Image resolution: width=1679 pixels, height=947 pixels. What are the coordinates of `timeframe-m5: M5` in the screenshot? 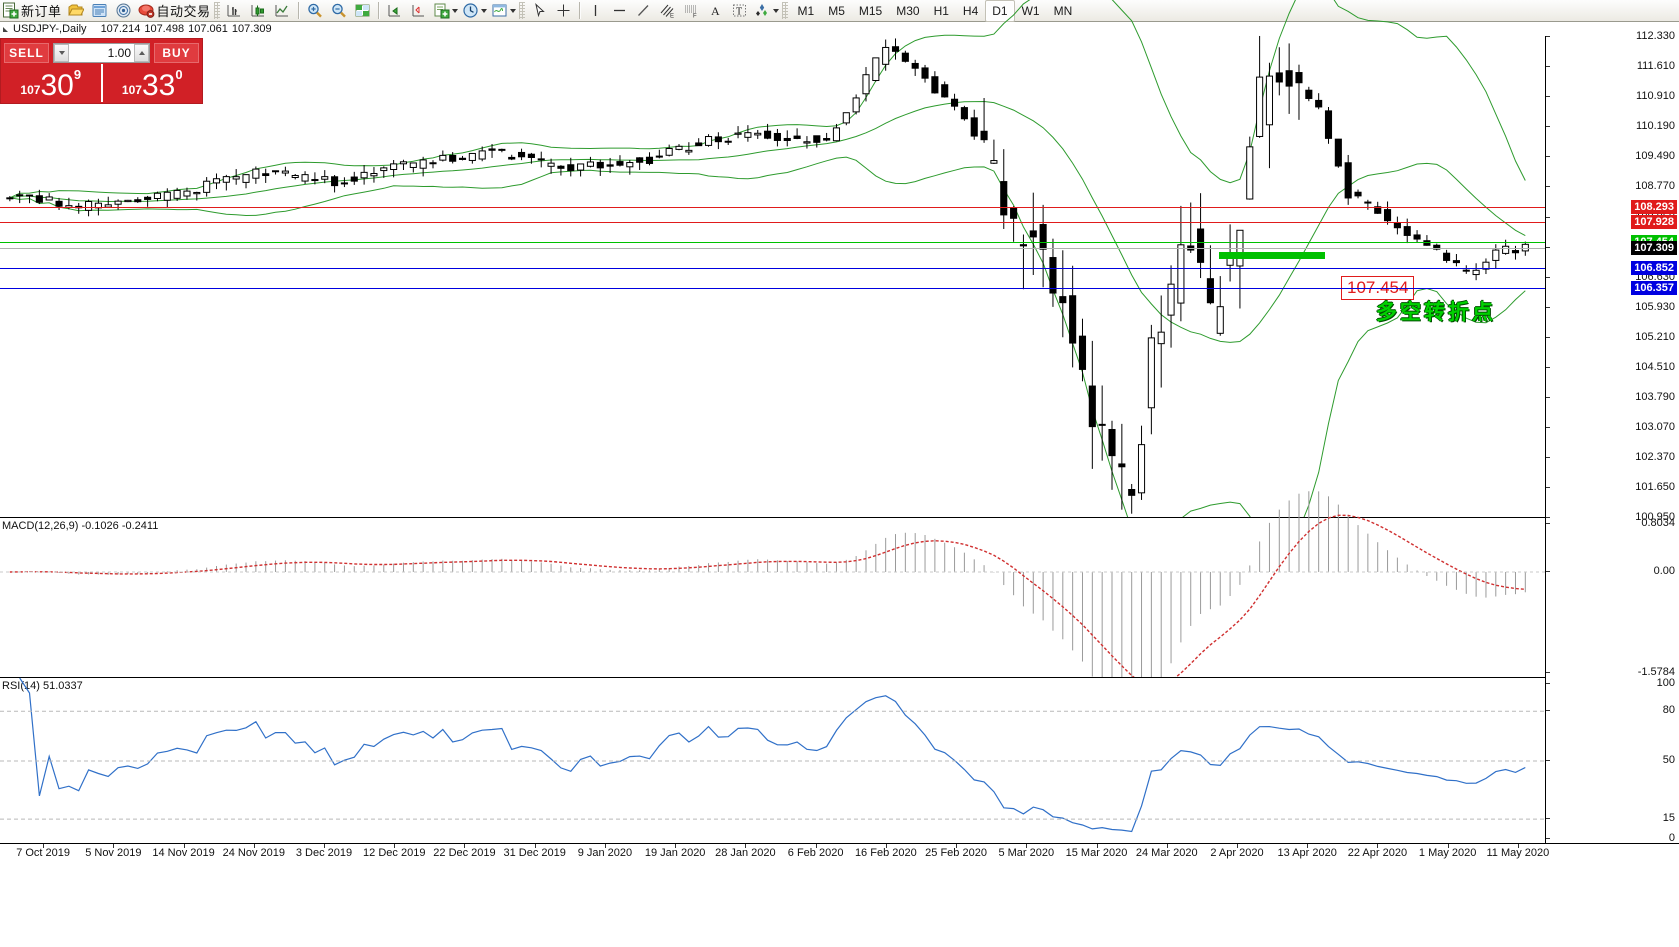 It's located at (836, 10).